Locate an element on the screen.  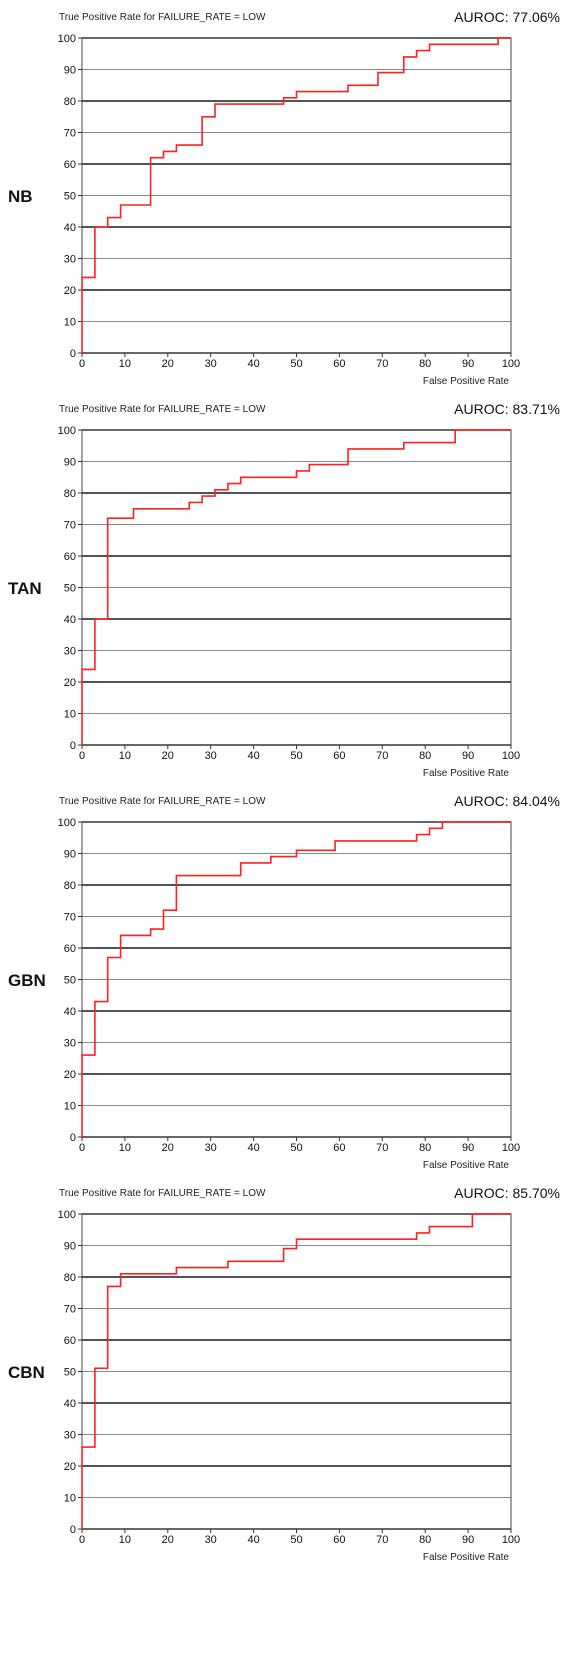
auroc-label: AUROC: 84.04% is located at coordinates (507, 801).